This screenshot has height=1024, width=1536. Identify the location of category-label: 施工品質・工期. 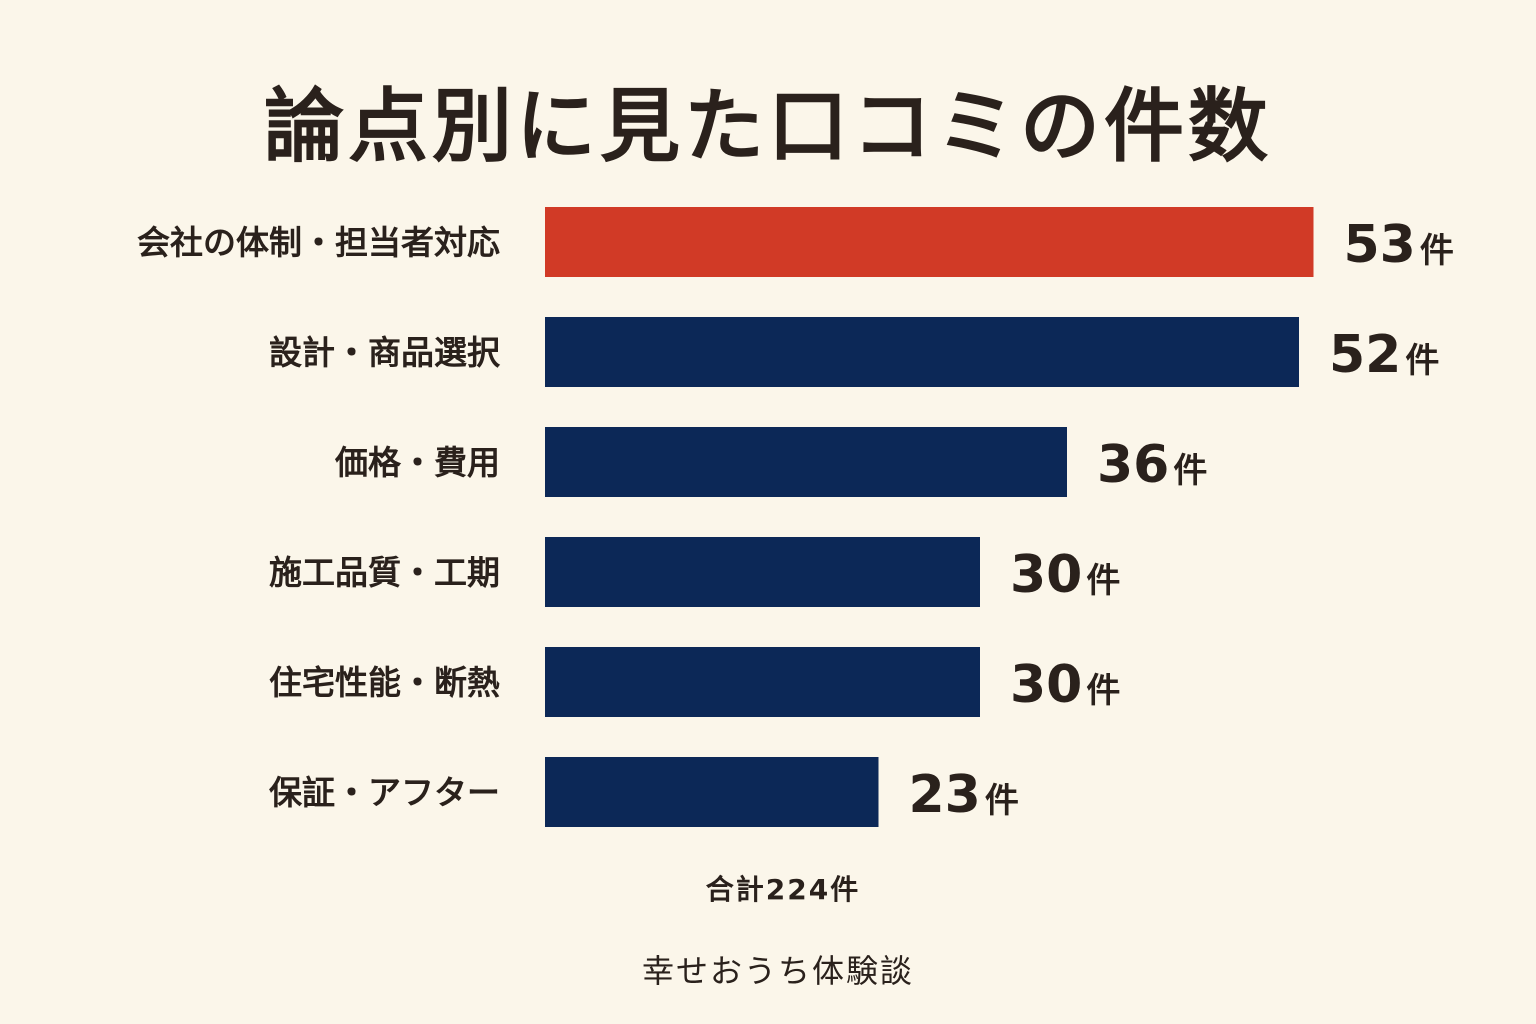
(384, 572).